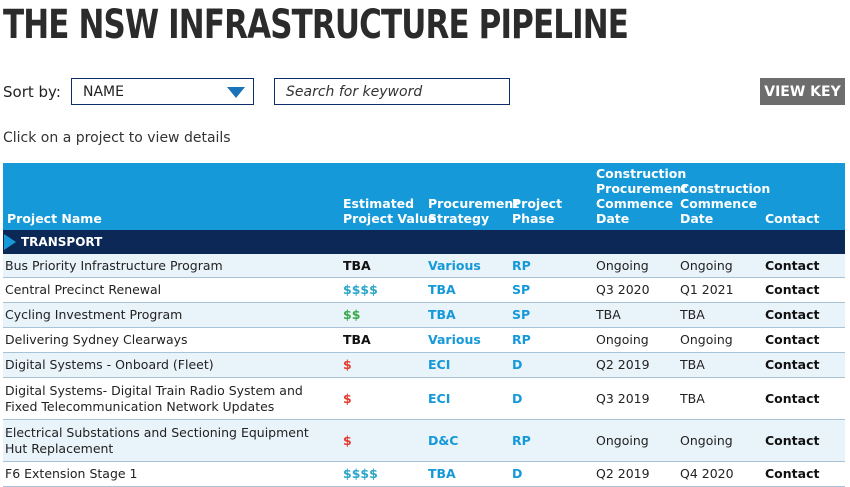 The width and height of the screenshot is (850, 487). What do you see at coordinates (608, 314) in the screenshot?
I see `procurement-commence-date-cell: TBA` at bounding box center [608, 314].